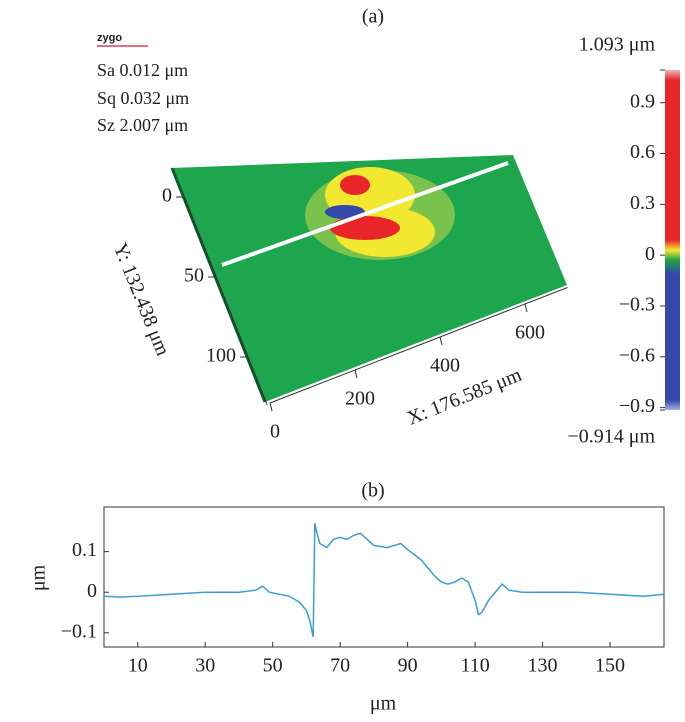 This screenshot has height=722, width=685. I want to click on x-axis-label: X: 176.585 μm, so click(464, 397).